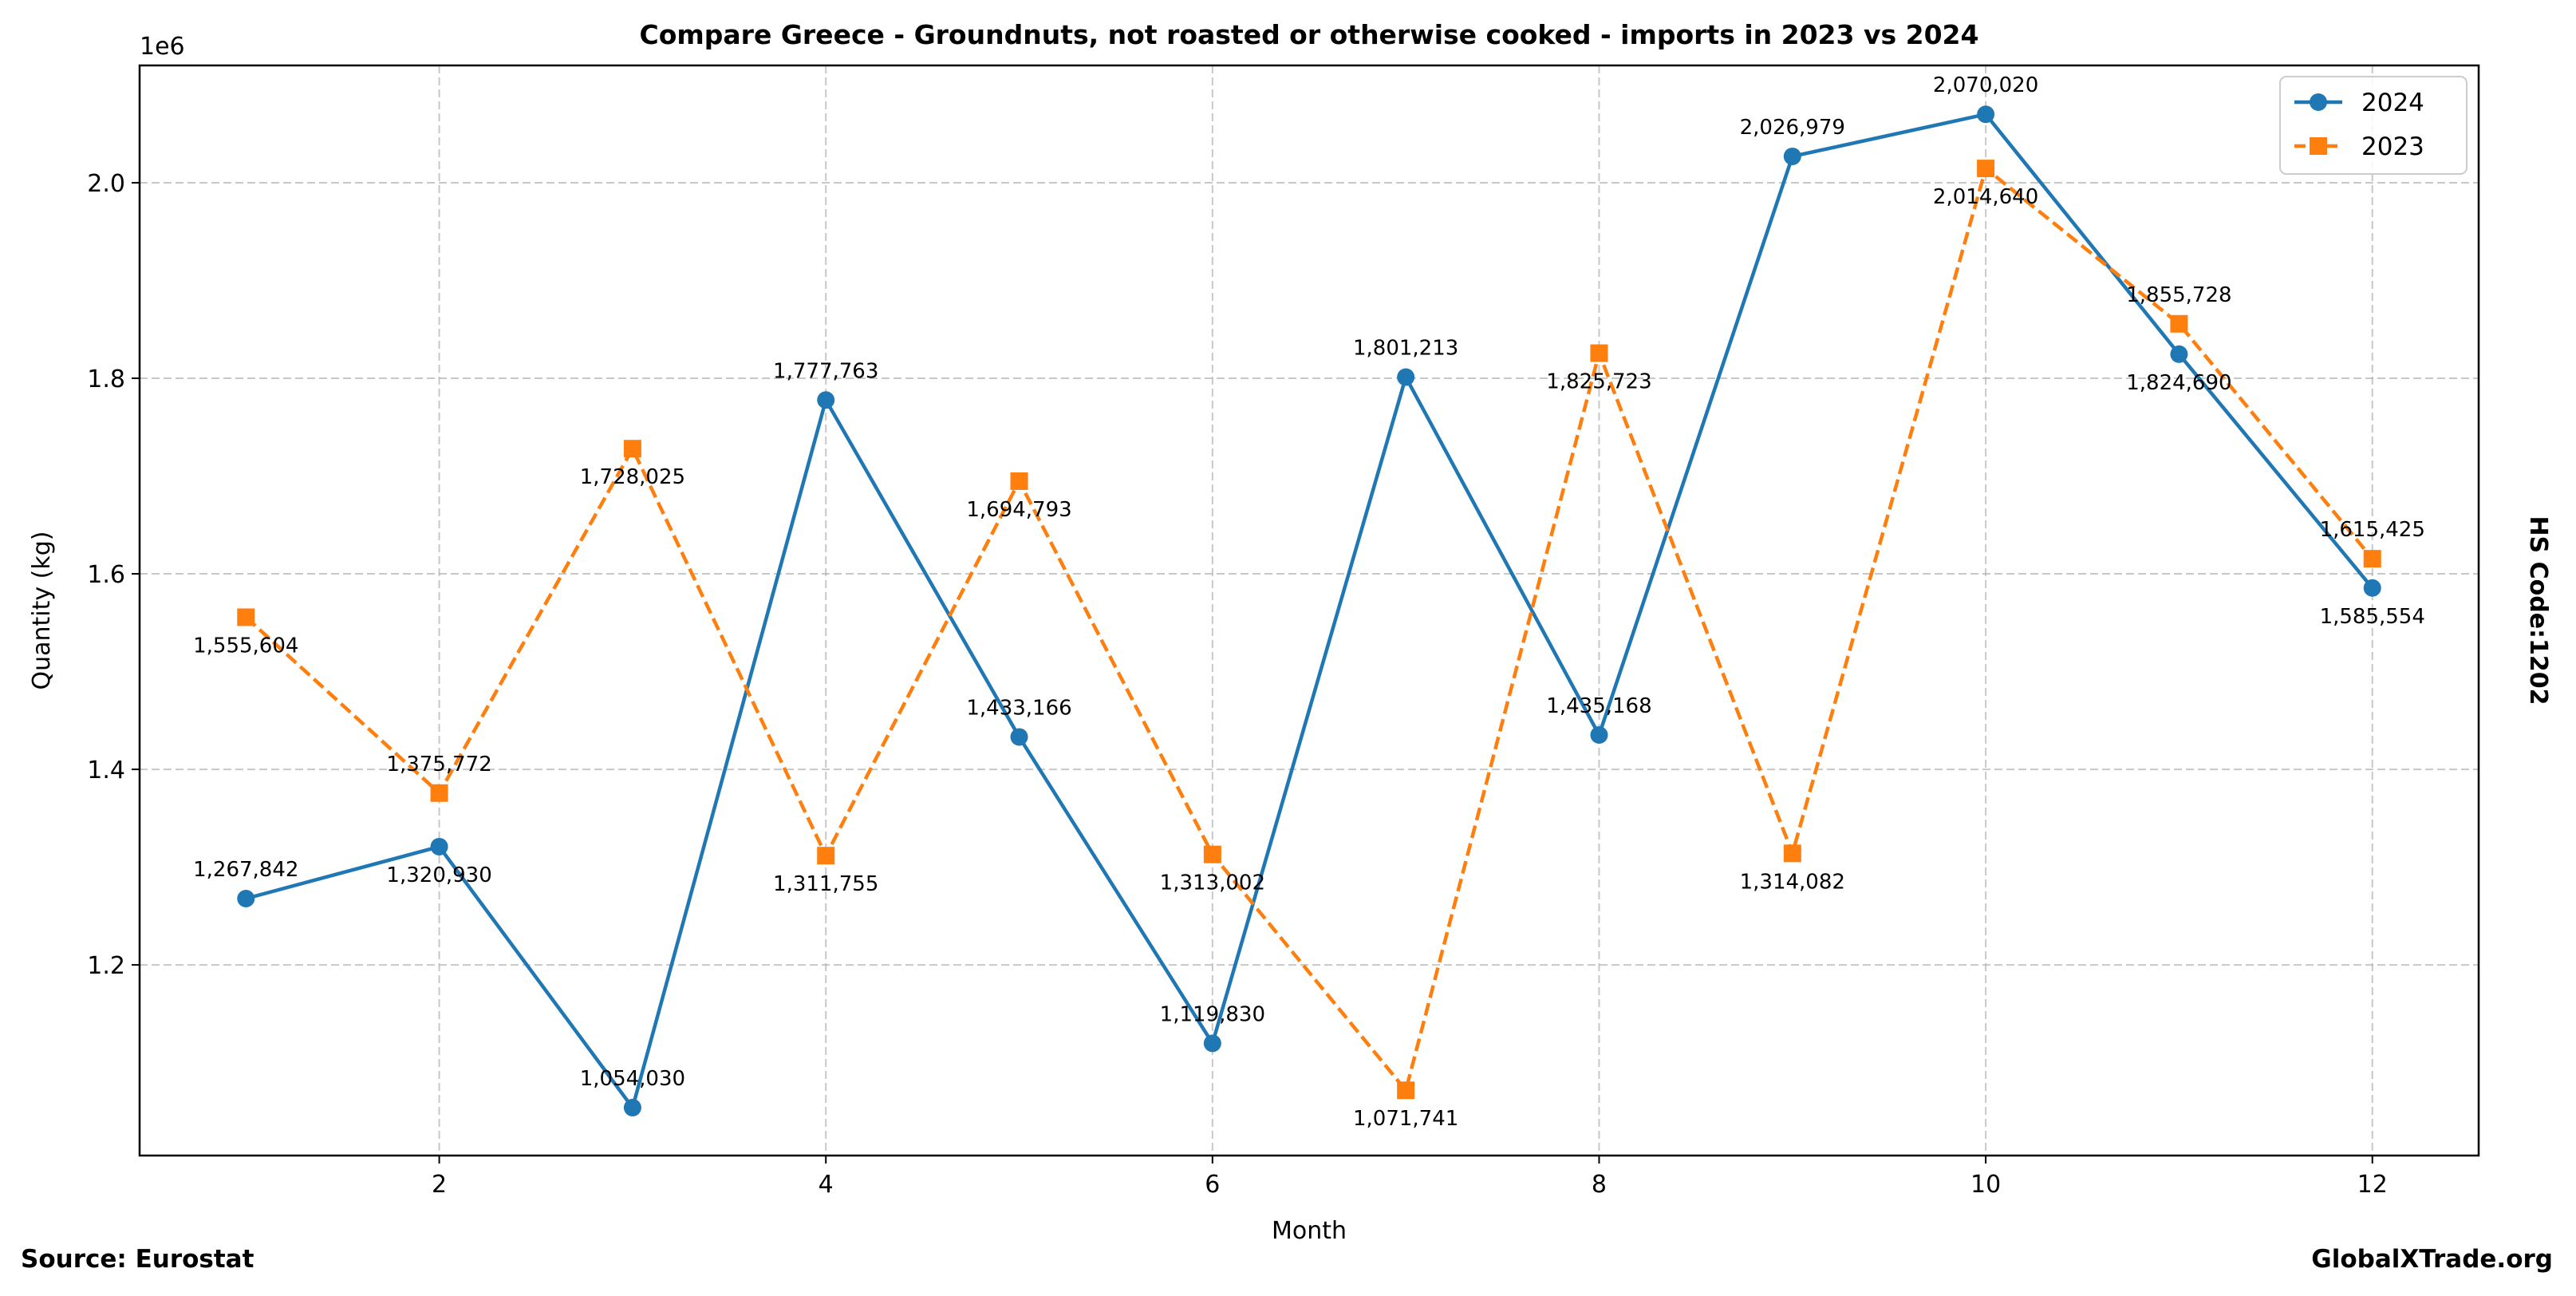  I want to click on data-label-2024: 2,026,979, so click(1792, 128).